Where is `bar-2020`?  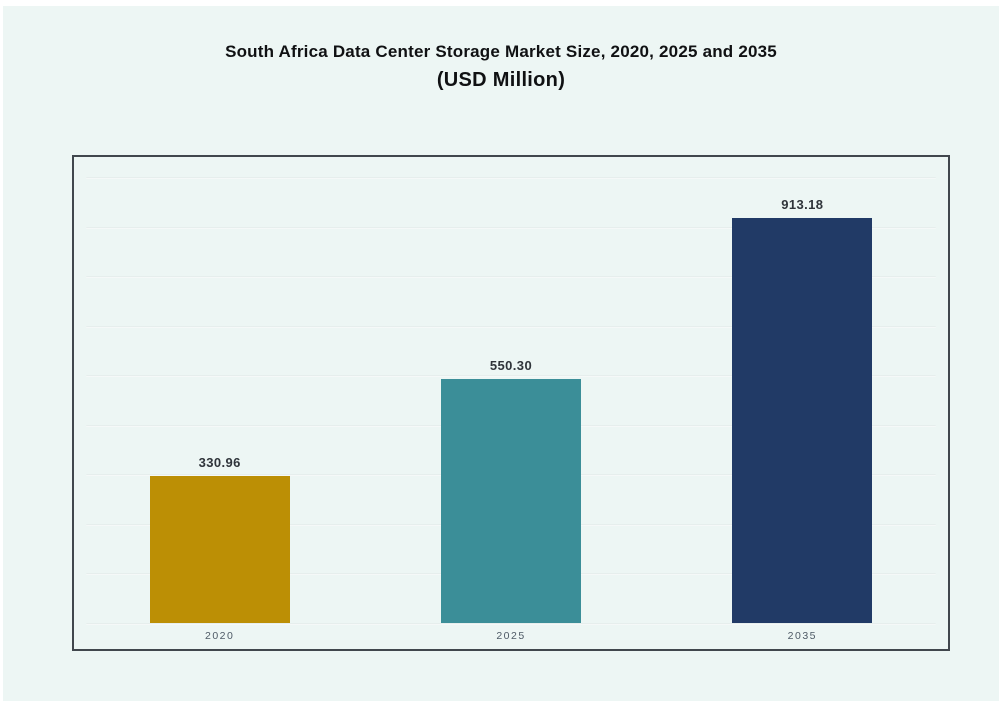
bar-2020 is located at coordinates (219, 549).